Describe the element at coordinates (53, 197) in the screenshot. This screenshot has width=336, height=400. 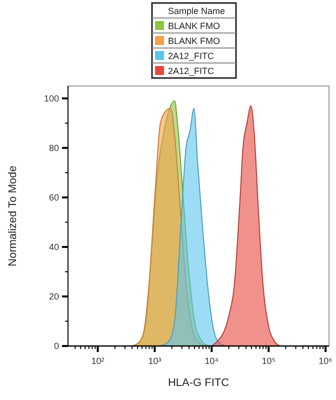
I see `y-tick-label: 60` at that location.